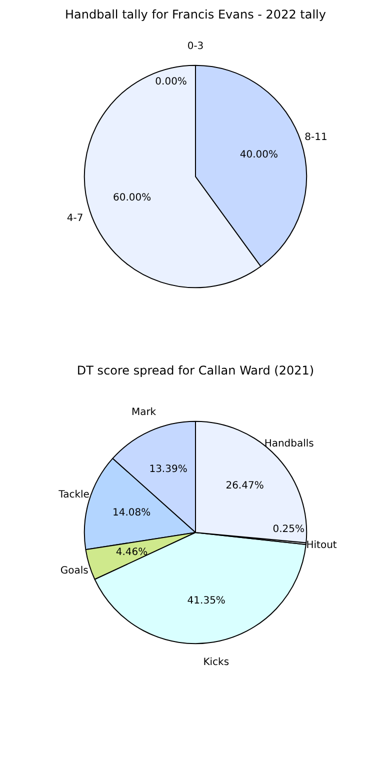  I want to click on slice-label: Tackle, so click(74, 495).